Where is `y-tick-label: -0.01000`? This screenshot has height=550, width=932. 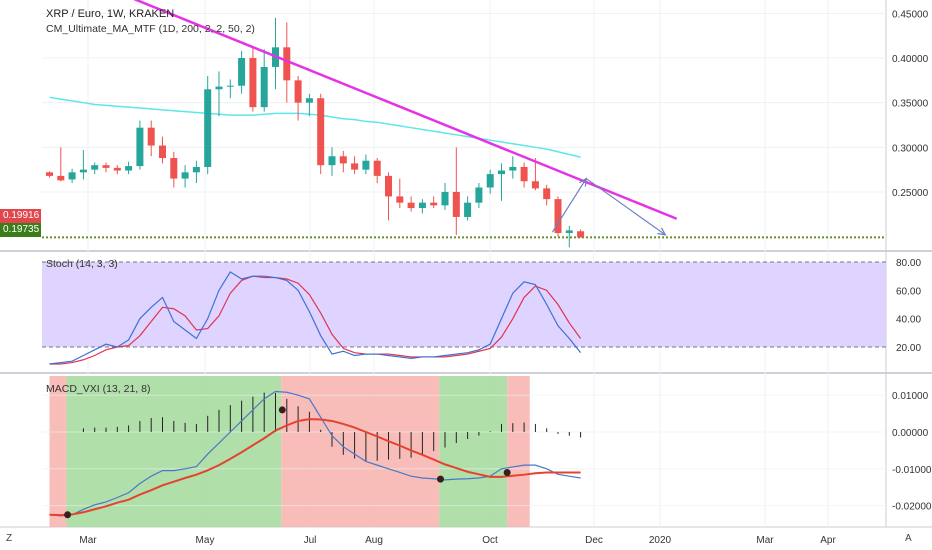 y-tick-label: -0.01000 is located at coordinates (912, 470).